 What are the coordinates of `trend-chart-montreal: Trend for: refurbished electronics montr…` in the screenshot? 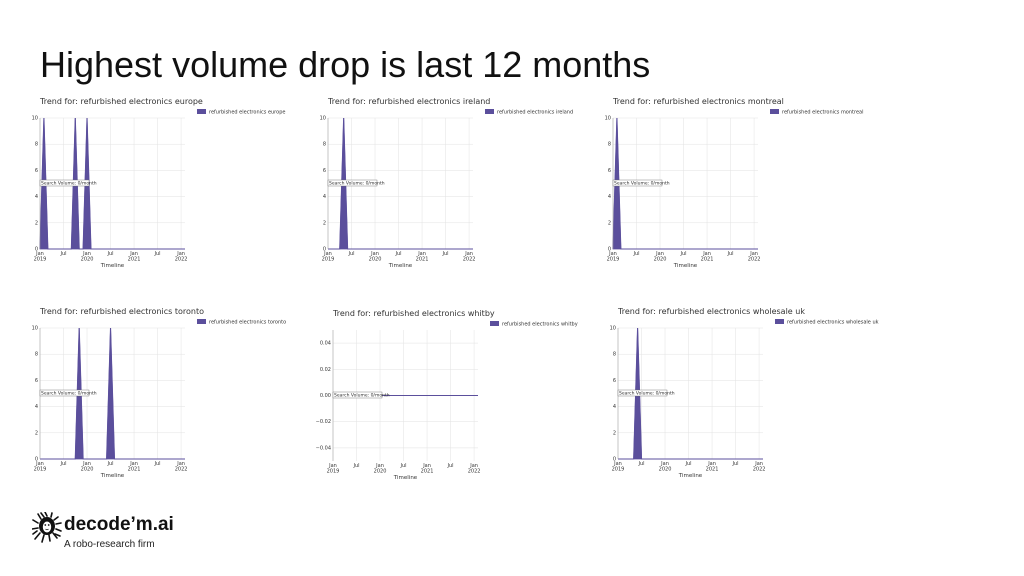 It's located at (743, 183).